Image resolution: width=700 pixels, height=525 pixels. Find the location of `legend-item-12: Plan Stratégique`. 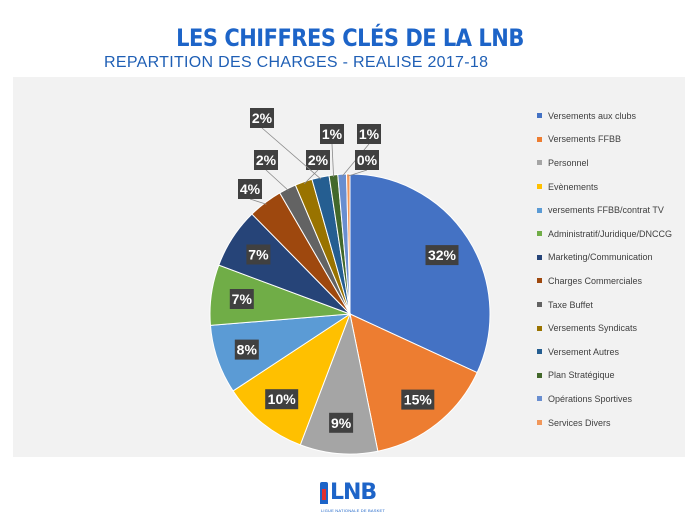

legend-item-12: Plan Stratégique is located at coordinates (607, 376).